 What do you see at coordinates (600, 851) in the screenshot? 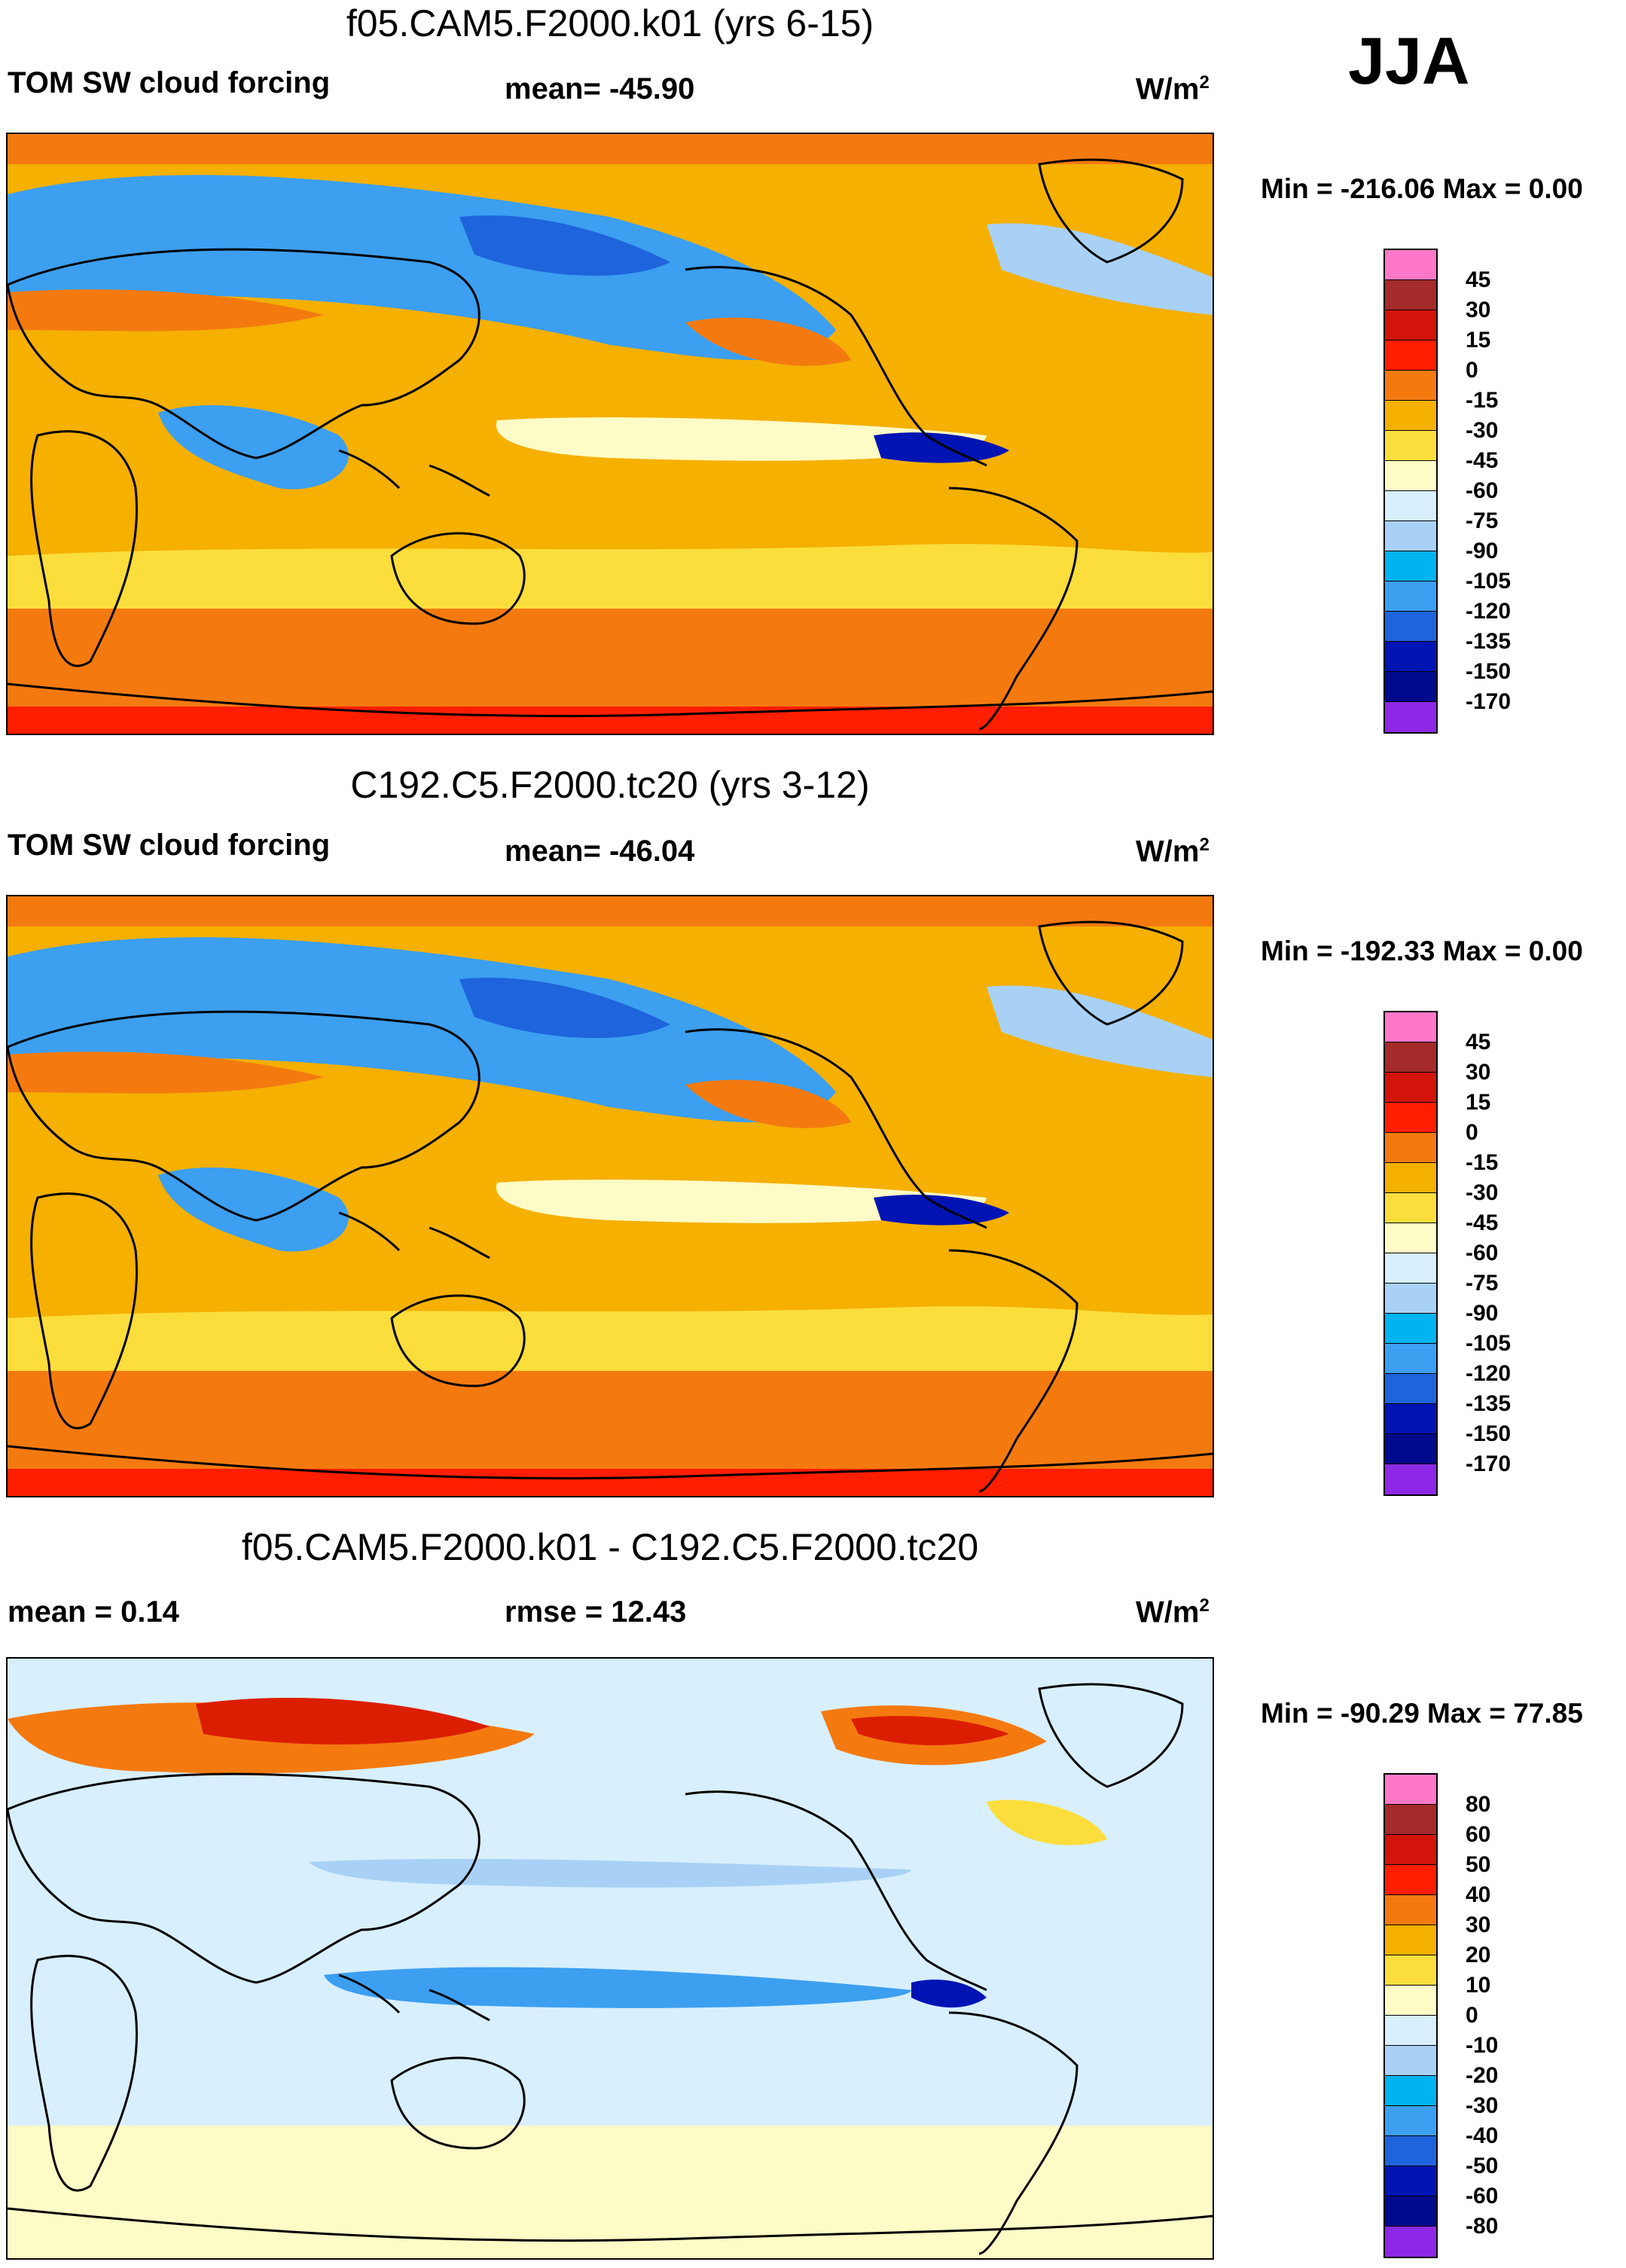
I see `panel-2-mean-label: mean= -46.04` at bounding box center [600, 851].